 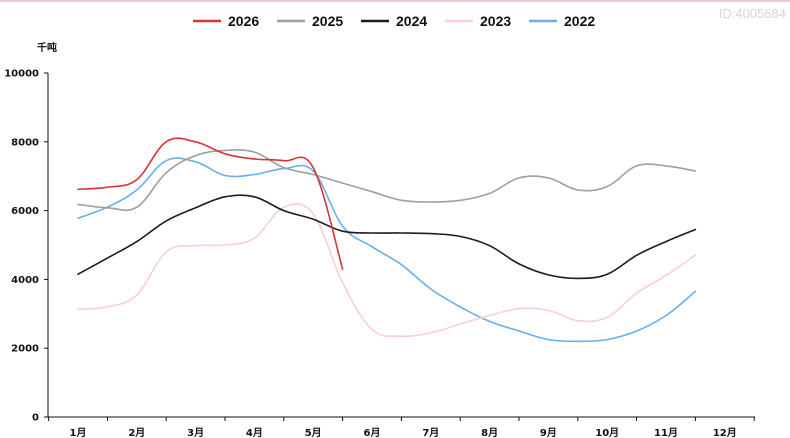 I want to click on series-line-2025, so click(x=387, y=180).